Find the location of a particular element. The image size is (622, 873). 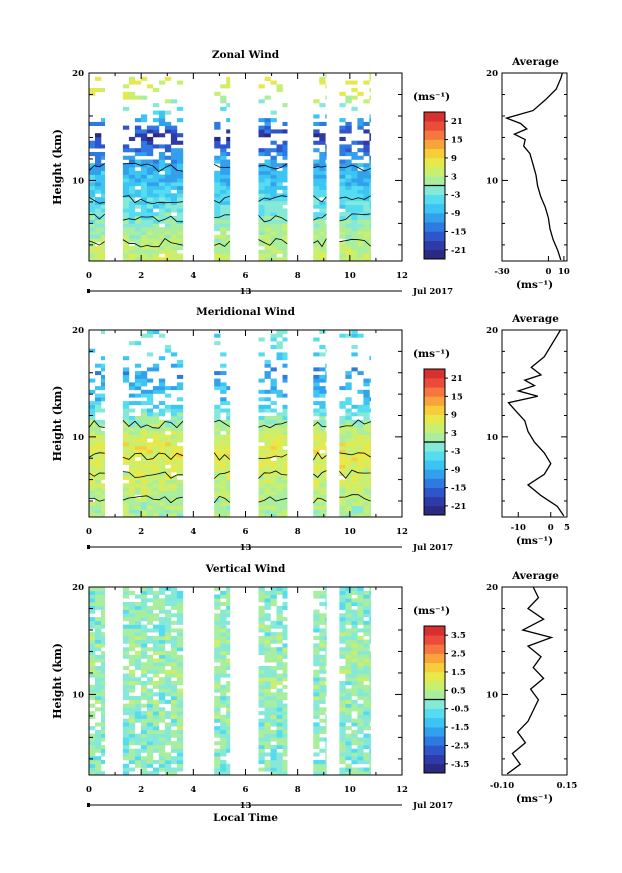

average-profile-line is located at coordinates (534, 166).